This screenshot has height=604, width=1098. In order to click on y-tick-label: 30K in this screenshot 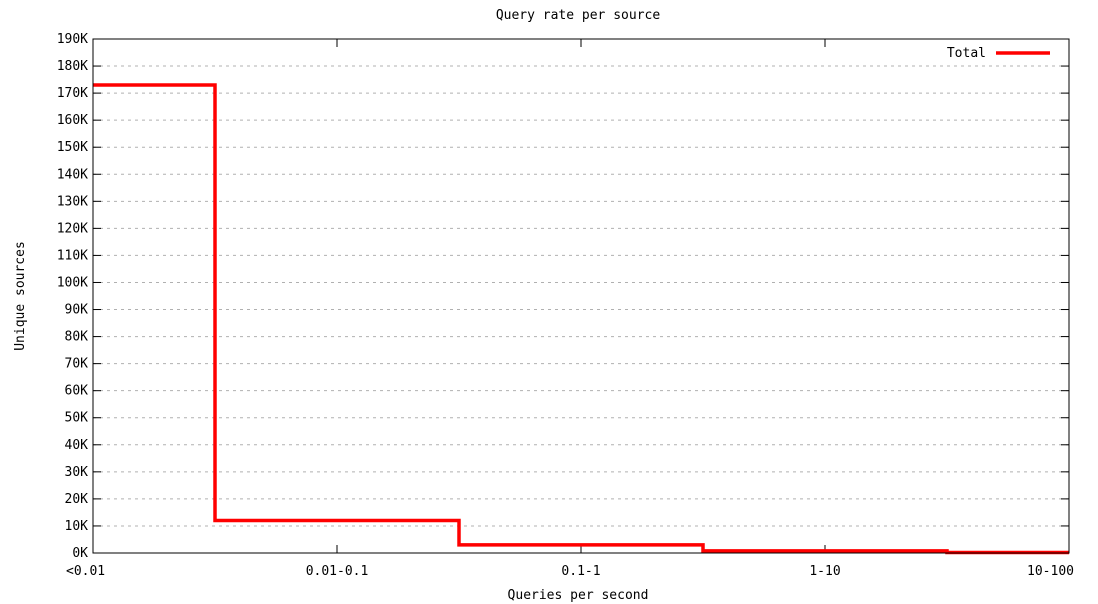, I will do `click(77, 472)`.